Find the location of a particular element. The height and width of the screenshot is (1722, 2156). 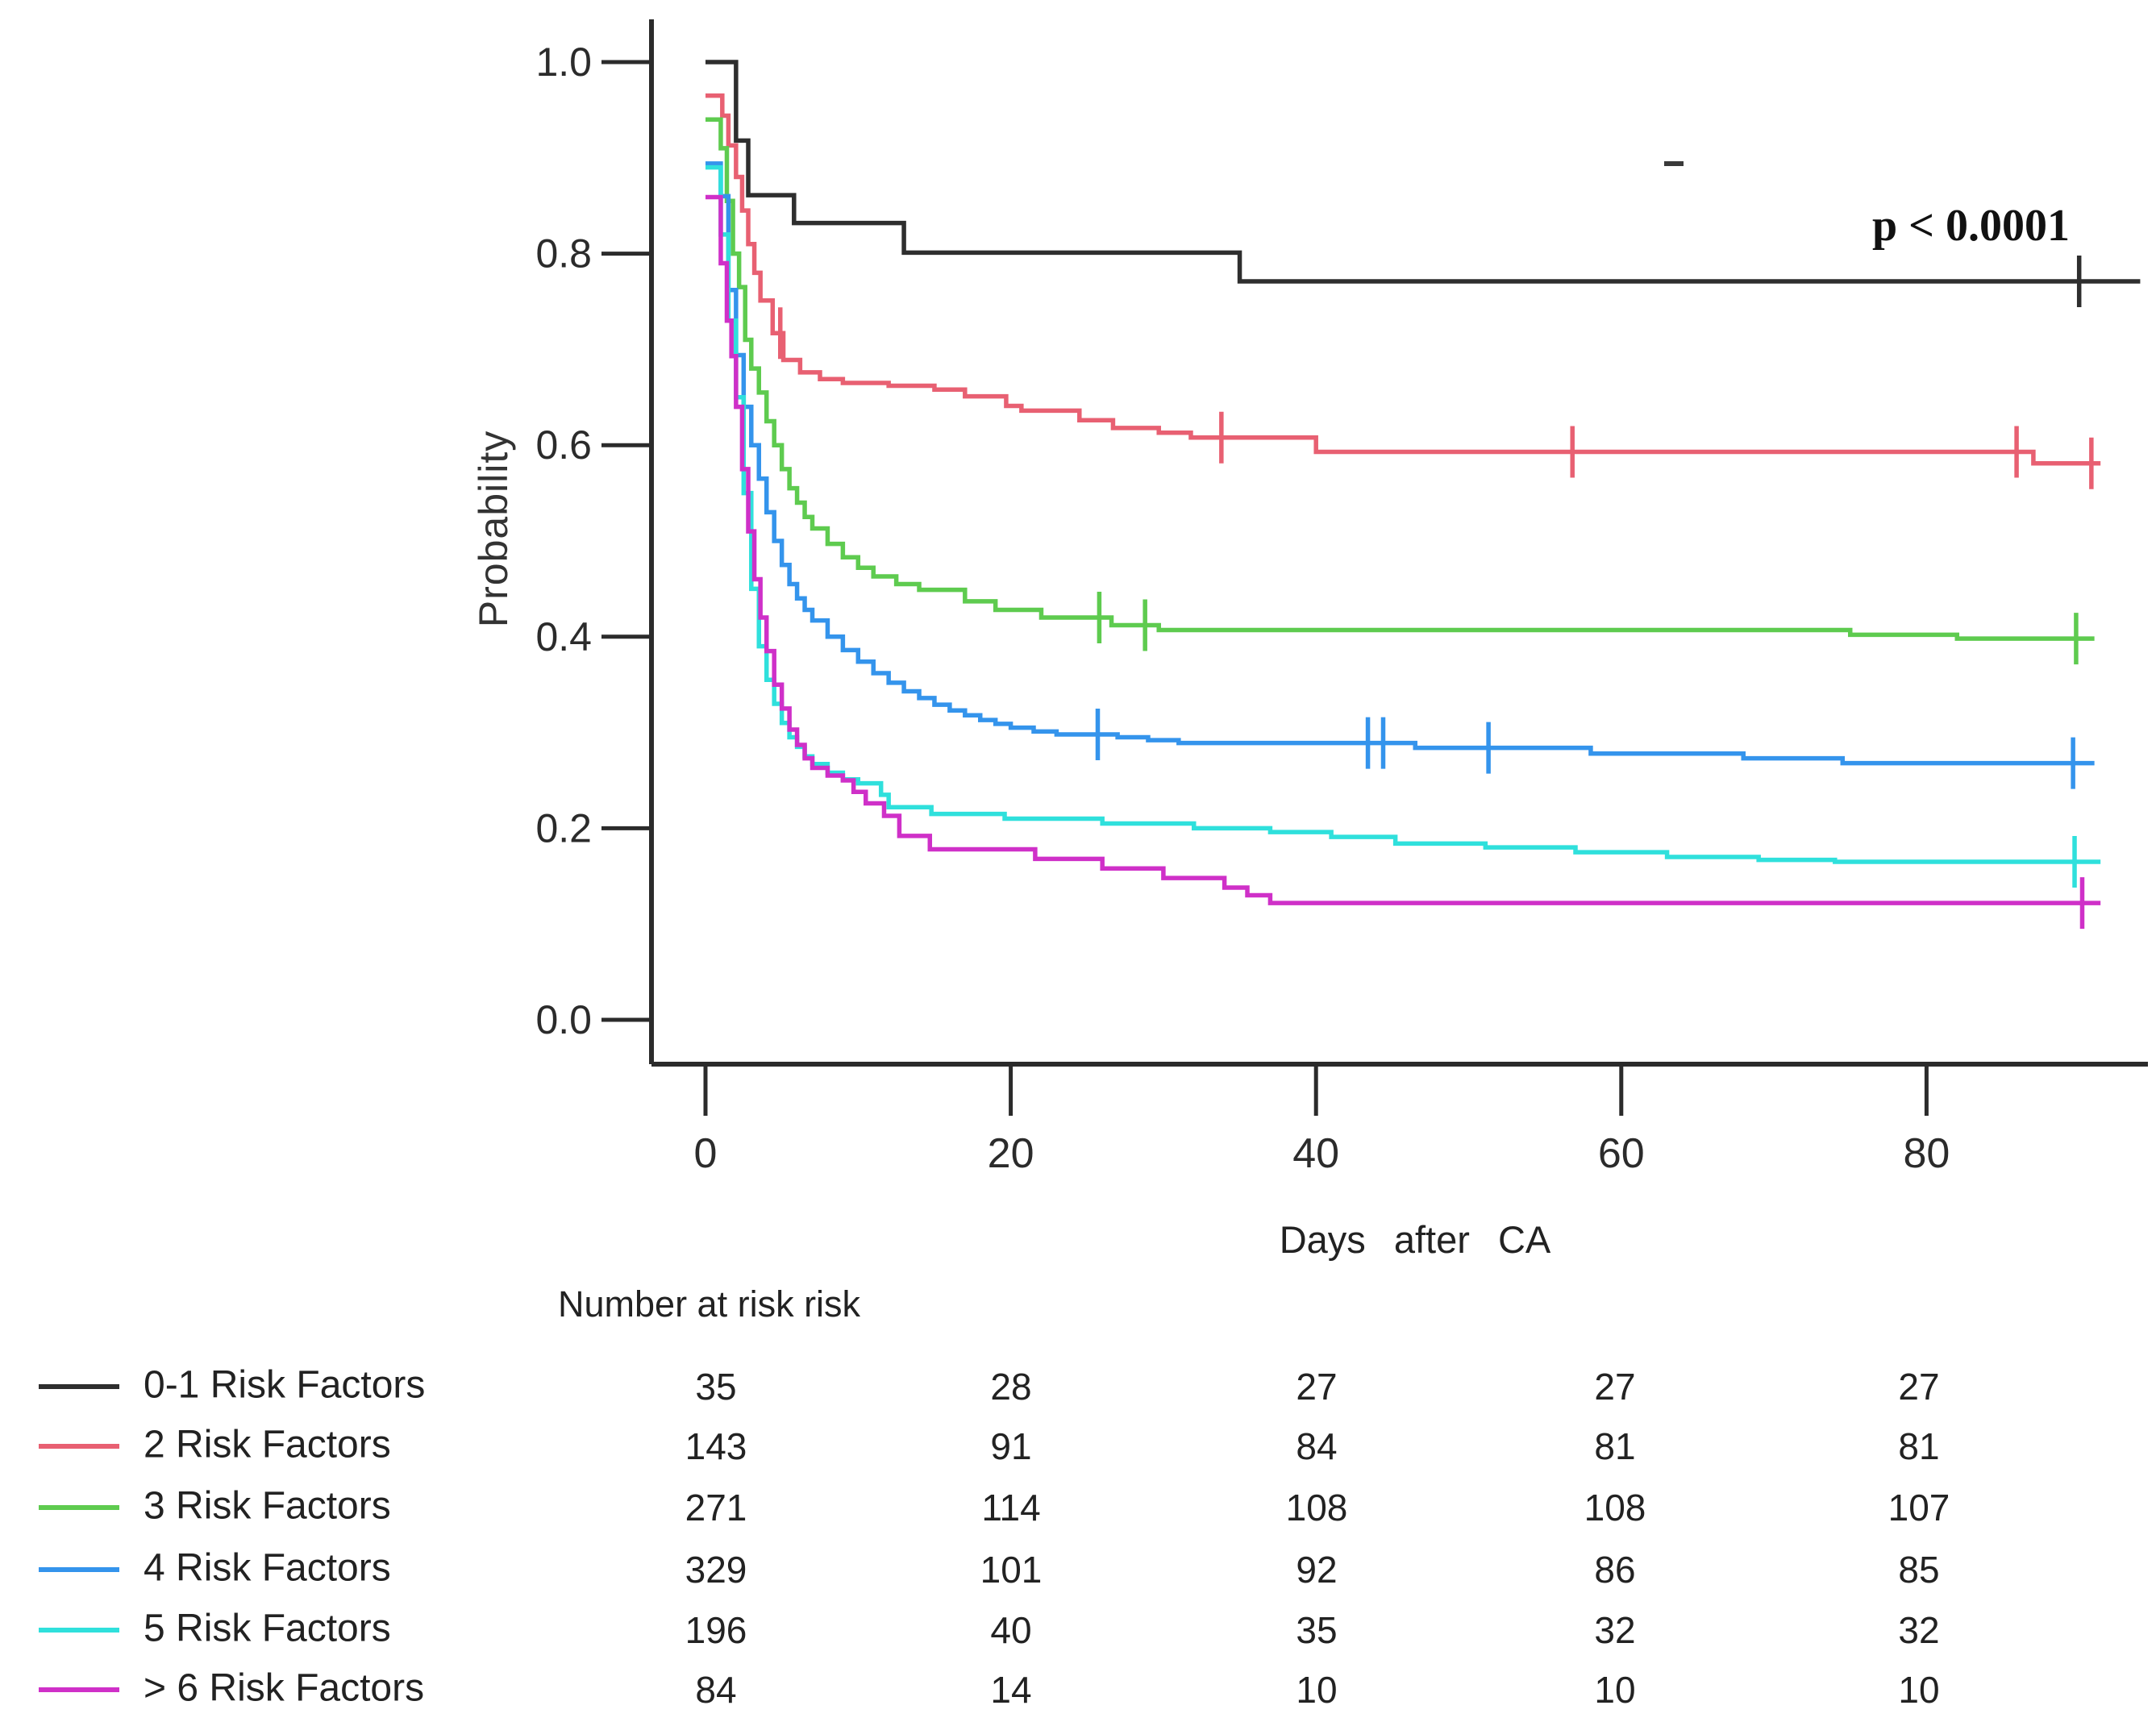

y-tick-label: 0.4 is located at coordinates (563, 636).